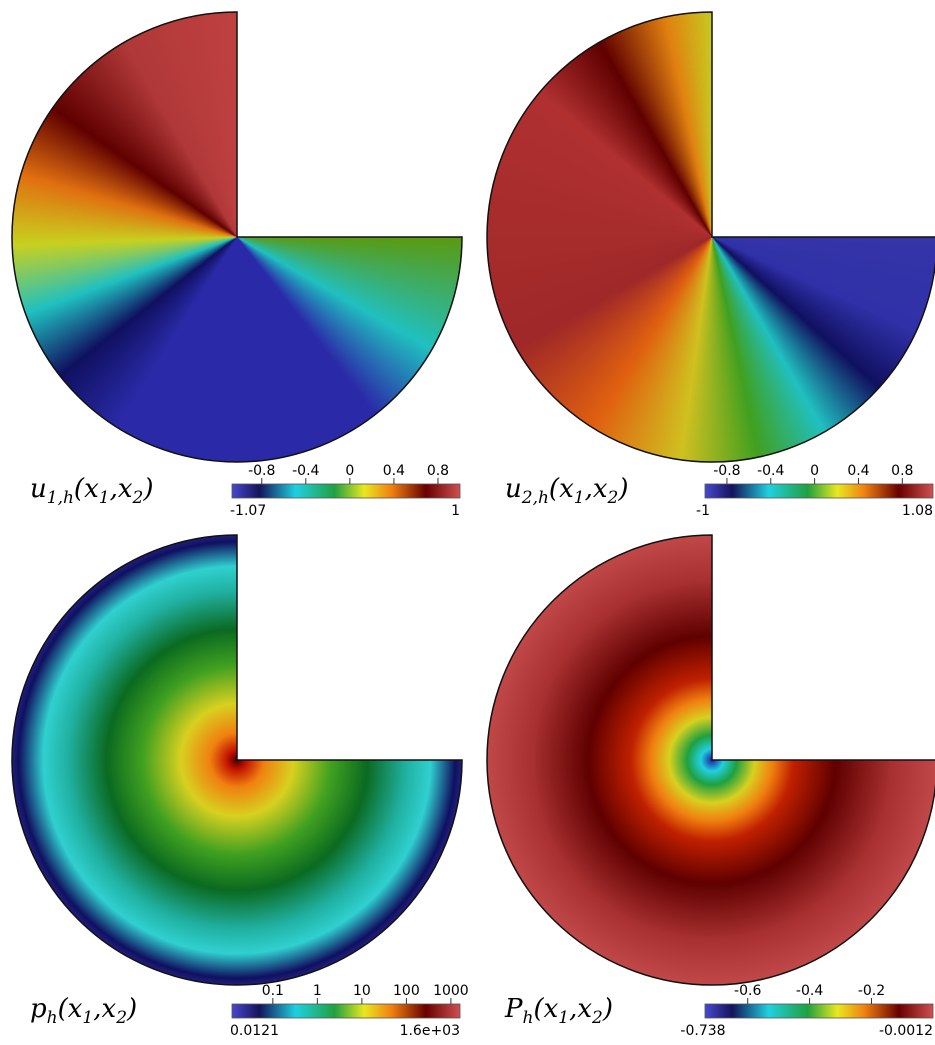  I want to click on colorbar-max: 1.6e+03, so click(430, 1031).